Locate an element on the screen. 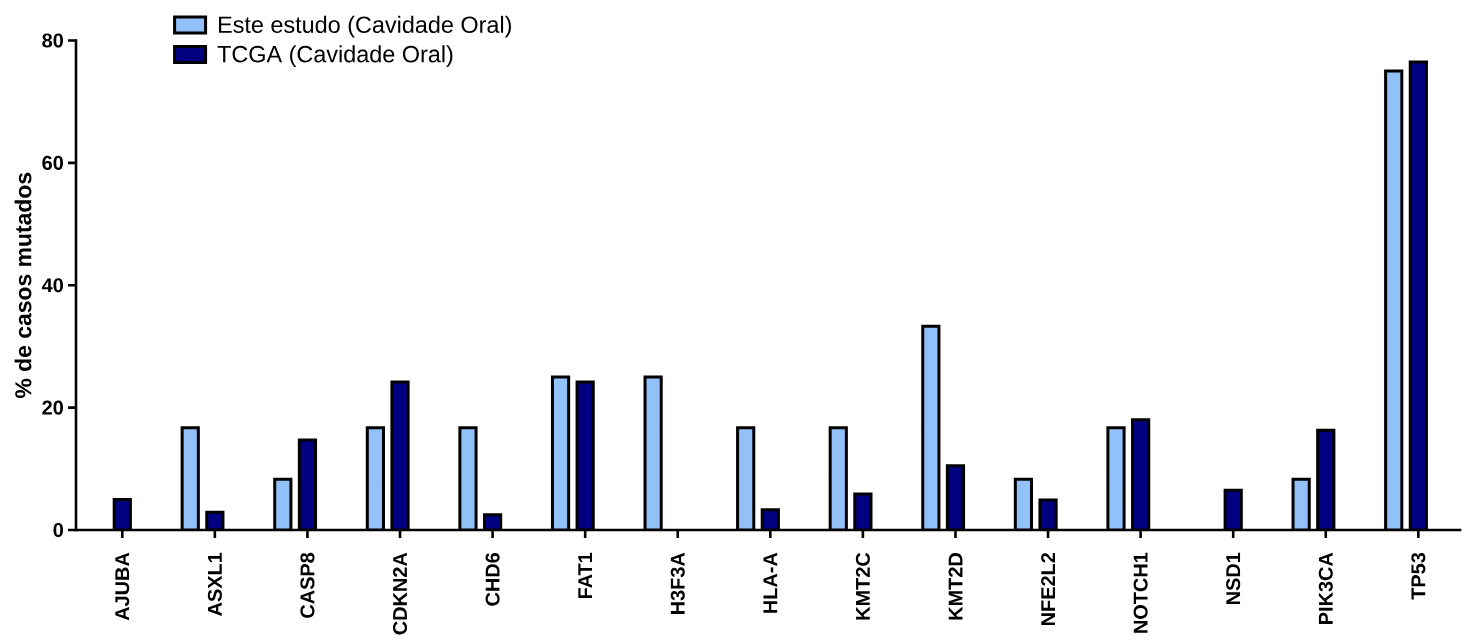 The width and height of the screenshot is (1463, 644). y-axis-title: % de casos mutados is located at coordinates (23, 285).